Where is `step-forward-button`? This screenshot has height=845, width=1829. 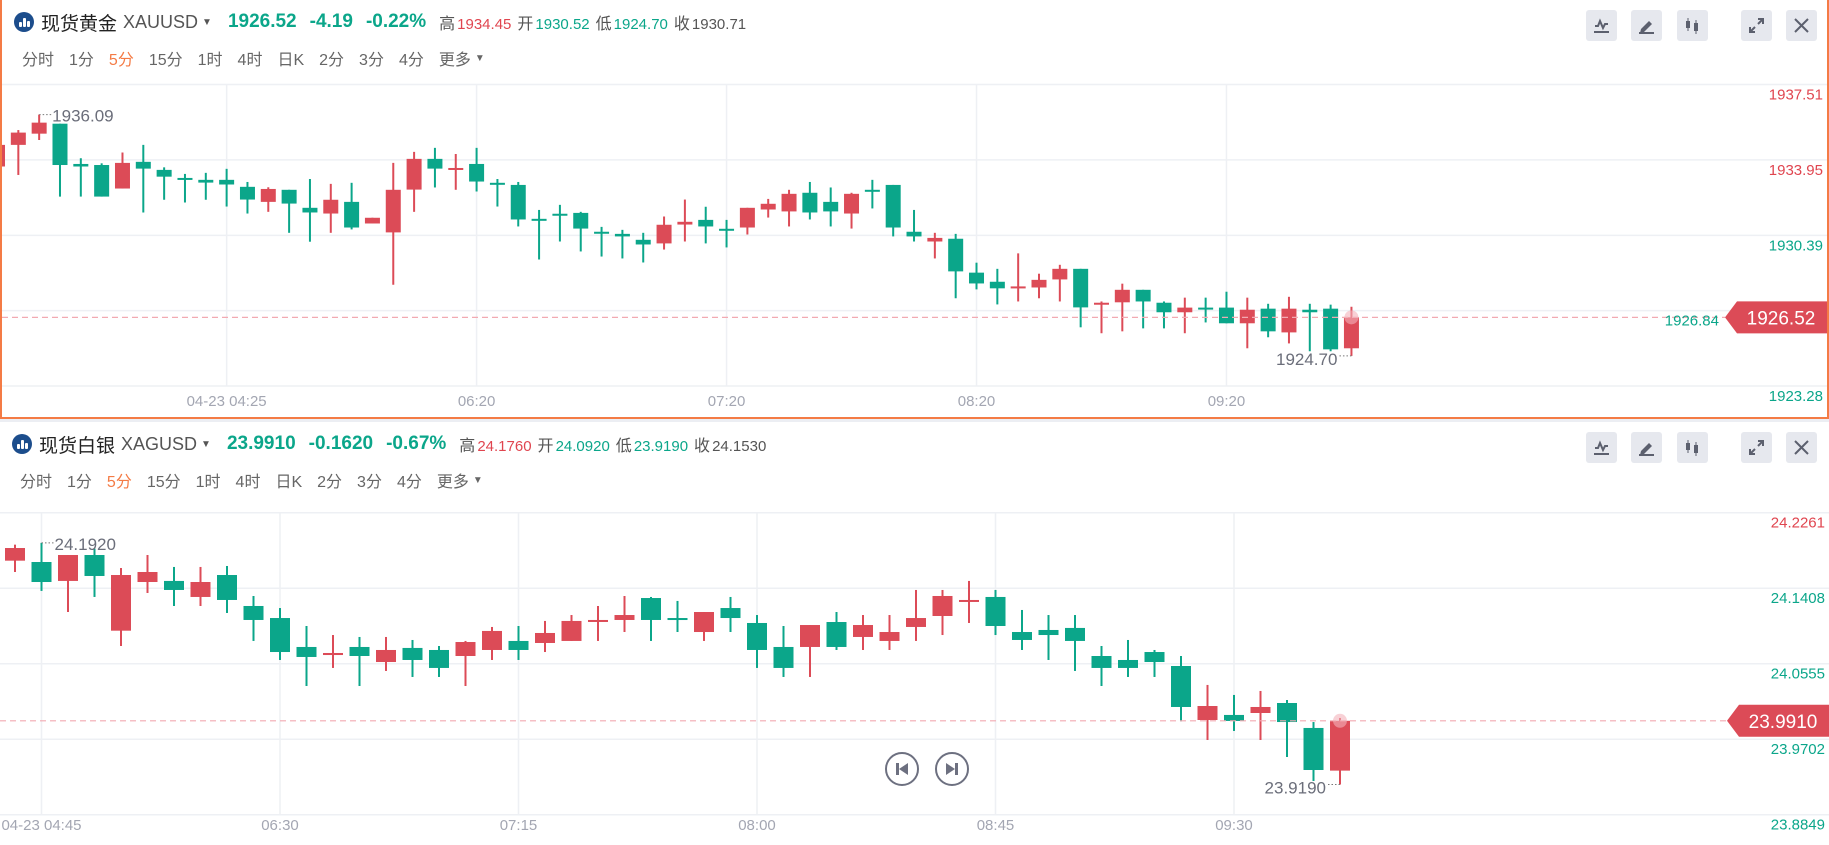 step-forward-button is located at coordinates (952, 769).